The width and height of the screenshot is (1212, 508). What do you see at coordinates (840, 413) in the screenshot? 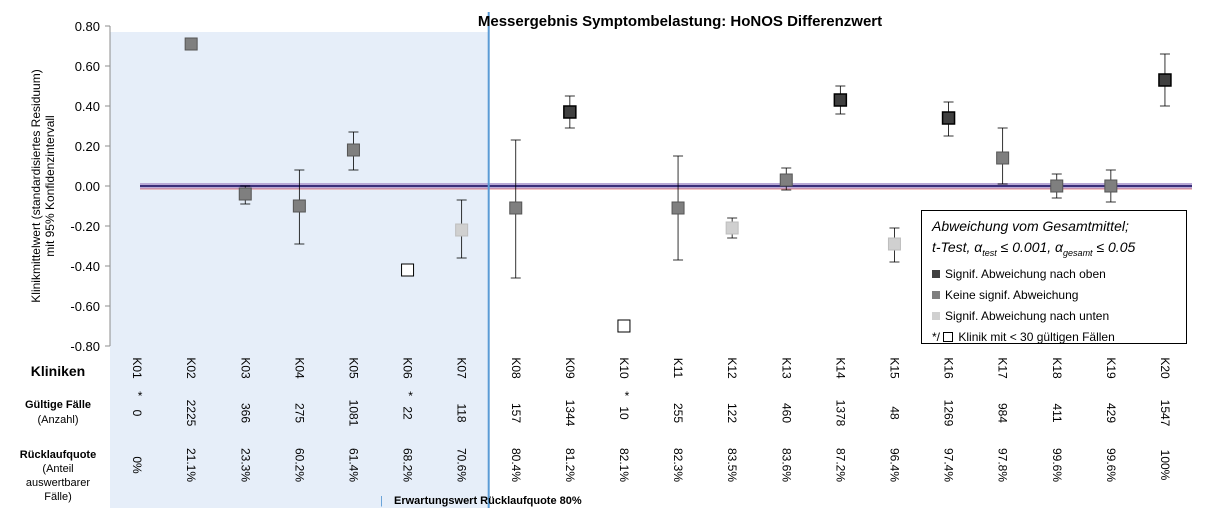
I see `clinic-n-K14: 1378` at bounding box center [840, 413].